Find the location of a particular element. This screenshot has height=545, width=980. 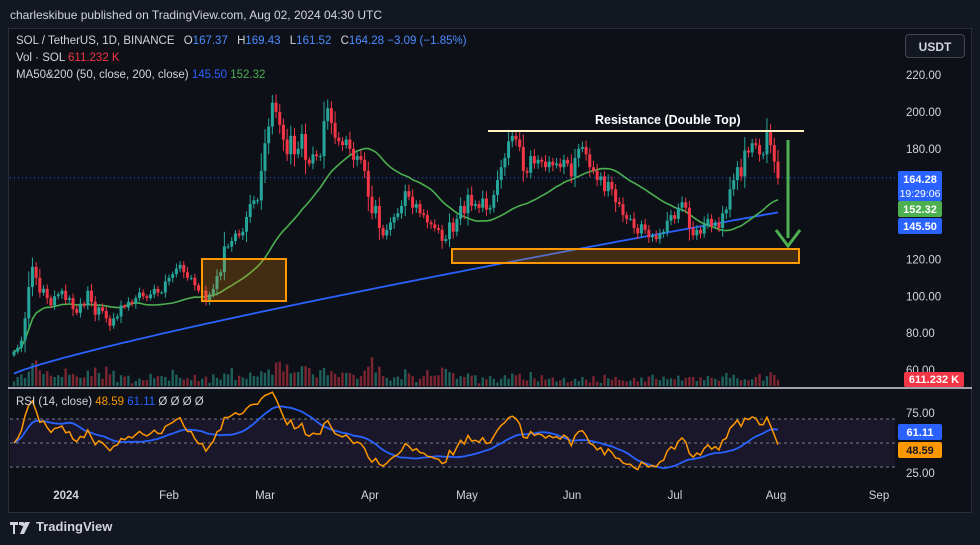

currency-button: USDT is located at coordinates (935, 46).